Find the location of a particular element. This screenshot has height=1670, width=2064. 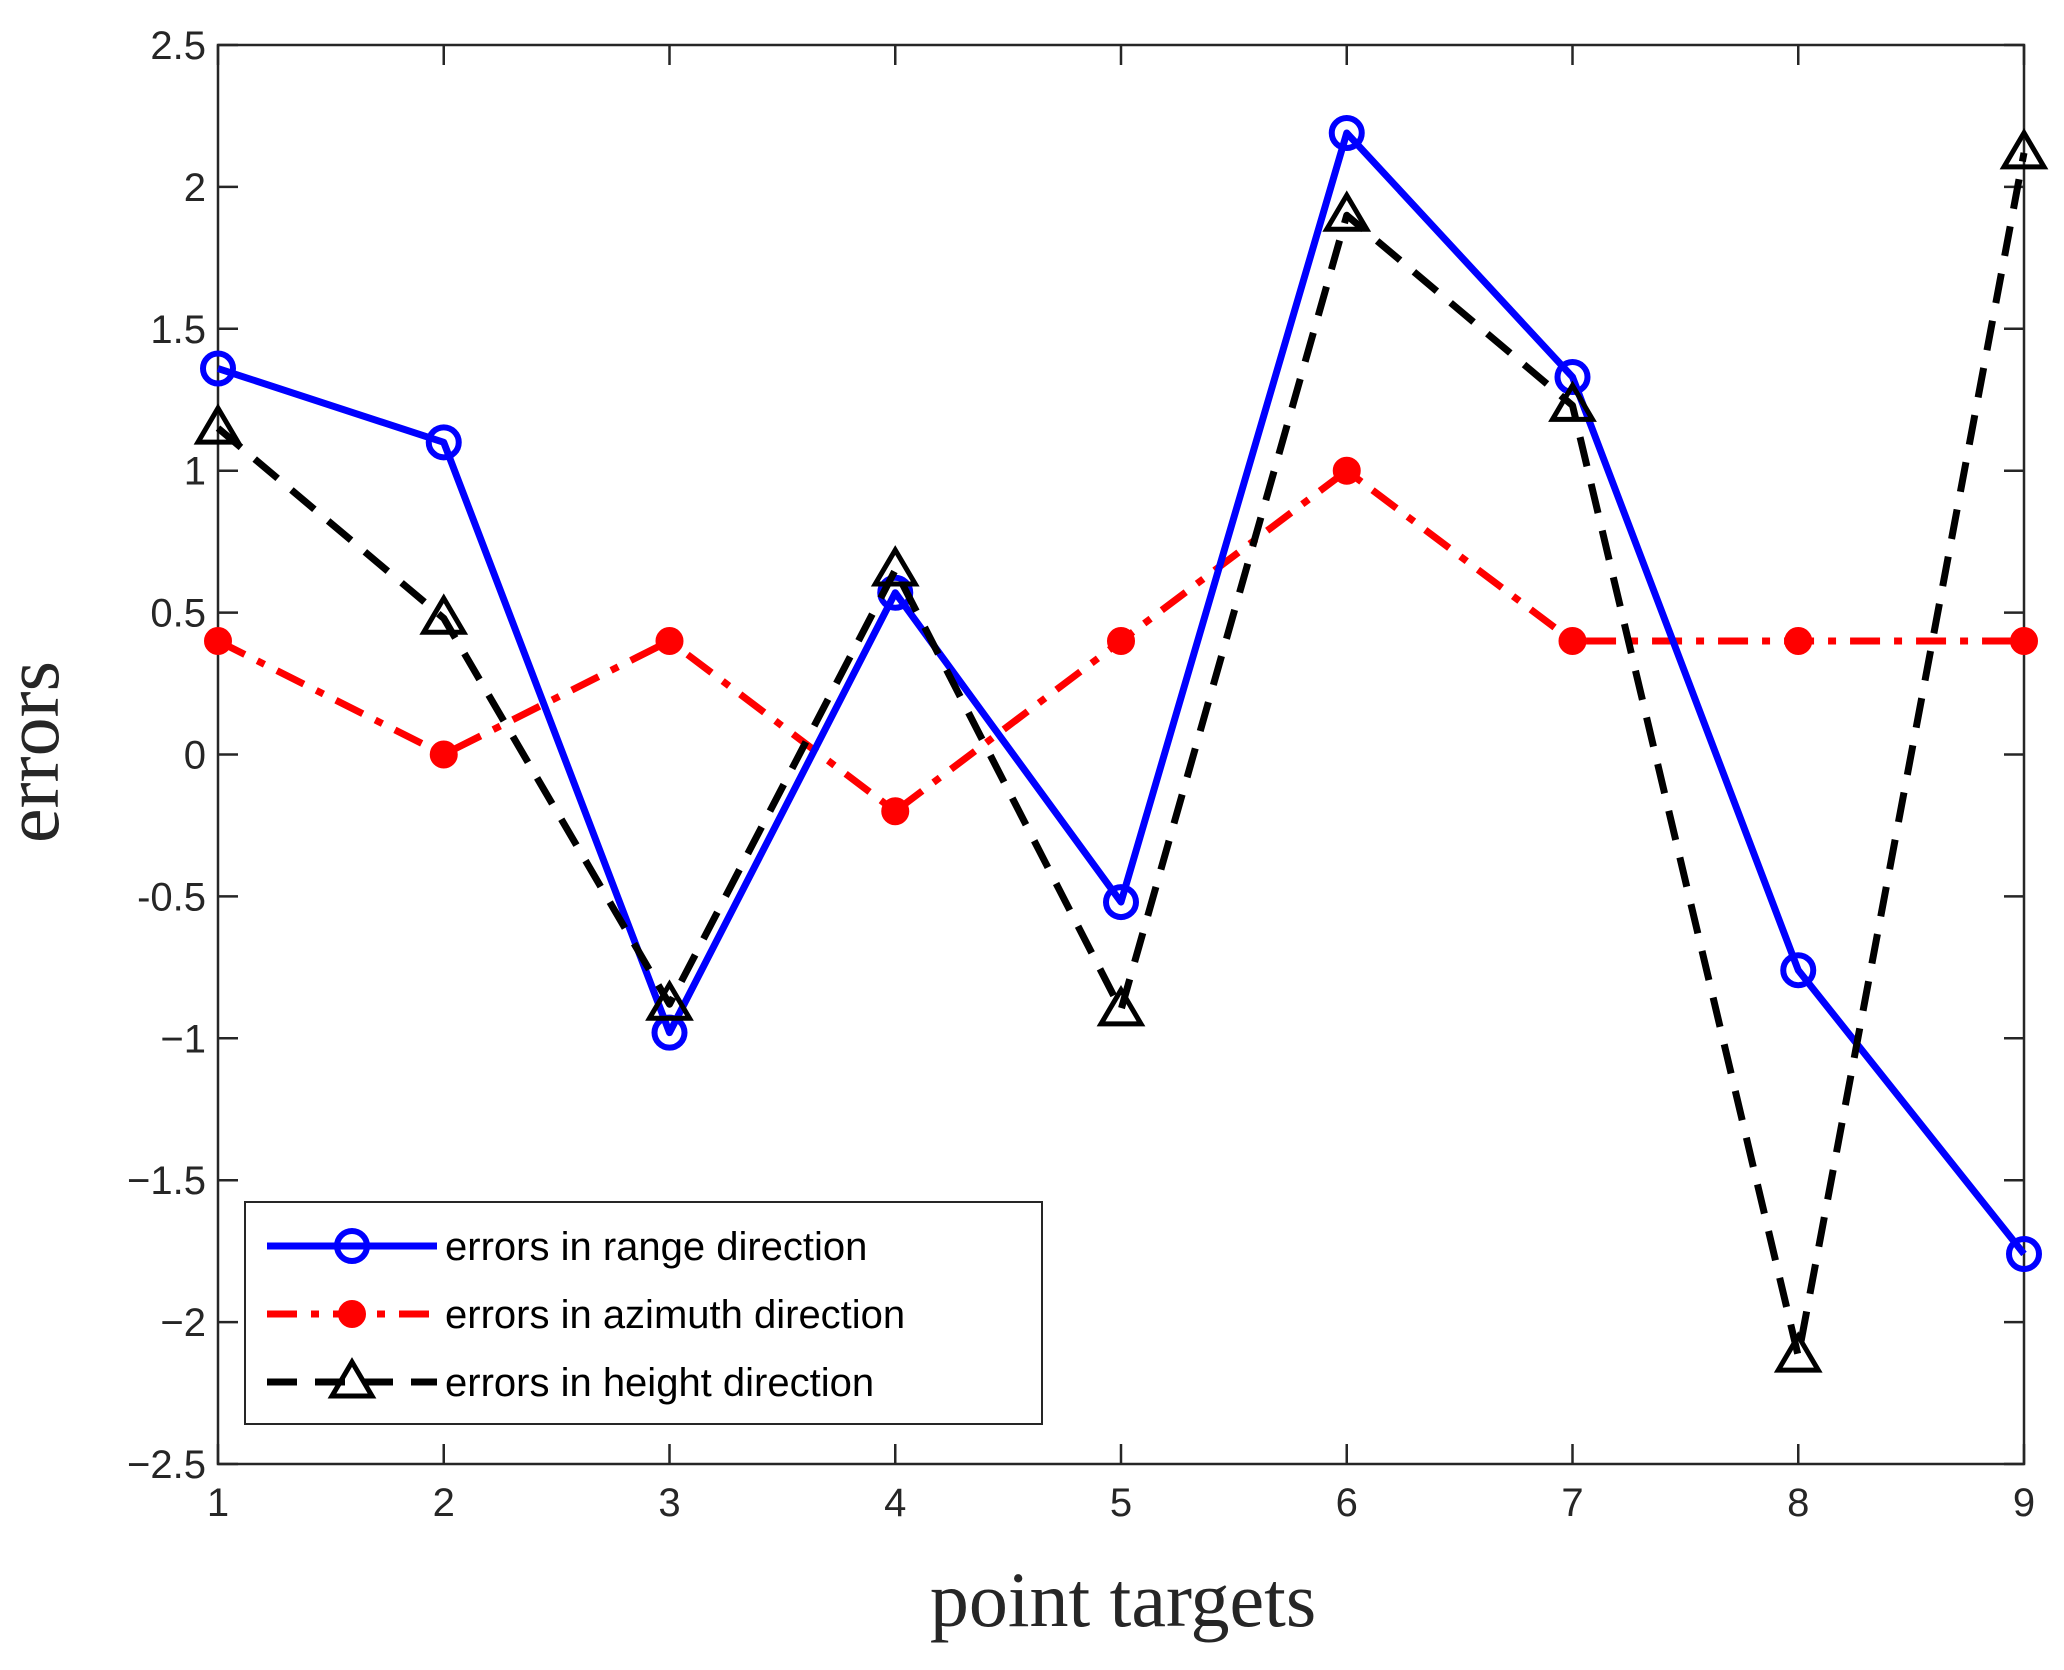

x-tick-label: 5 is located at coordinates (1121, 1503).